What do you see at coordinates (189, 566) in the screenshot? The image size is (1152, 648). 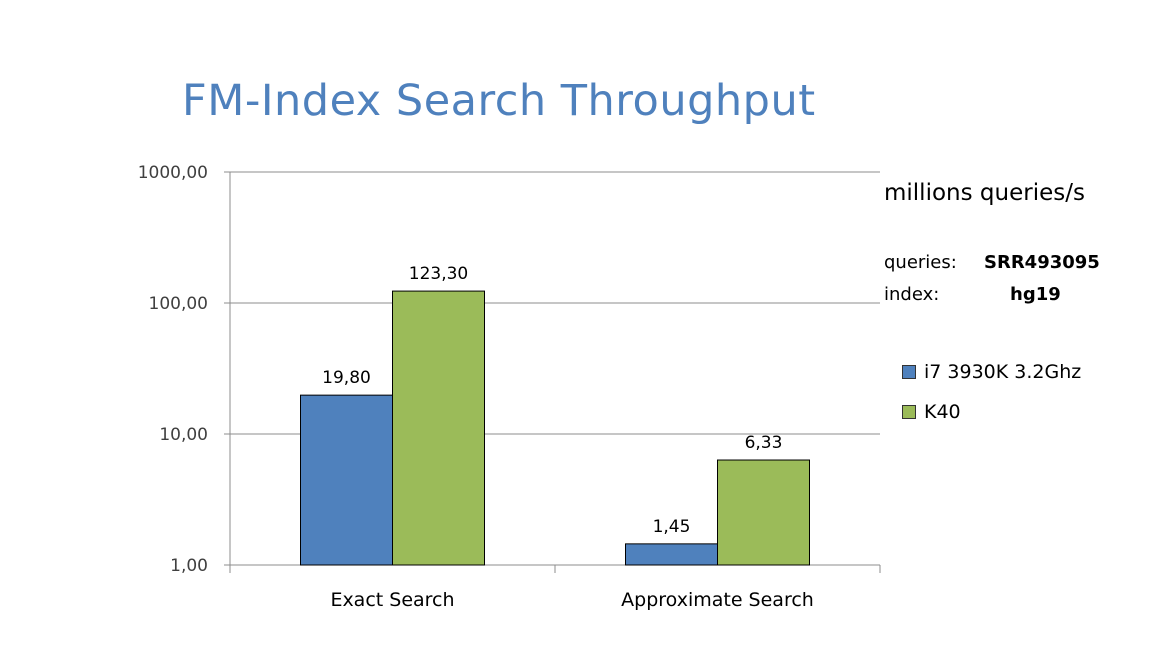 I see `y-tick-label-0: 1,00` at bounding box center [189, 566].